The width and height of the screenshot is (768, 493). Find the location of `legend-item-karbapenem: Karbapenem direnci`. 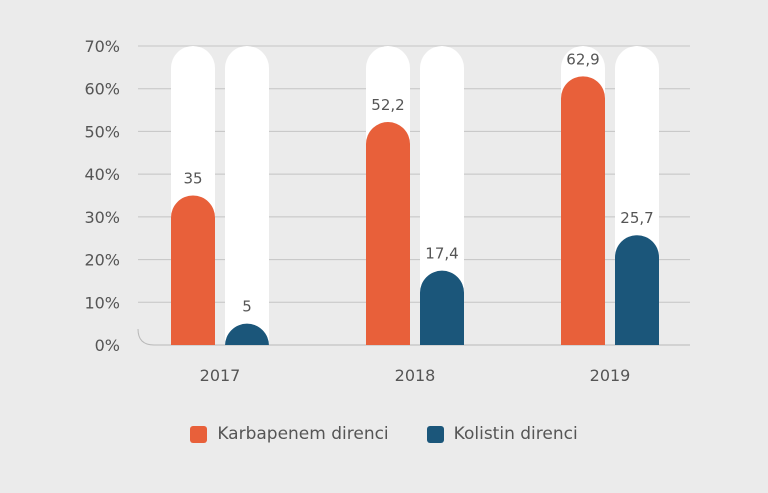

legend-item-karbapenem: Karbapenem direnci is located at coordinates (289, 434).